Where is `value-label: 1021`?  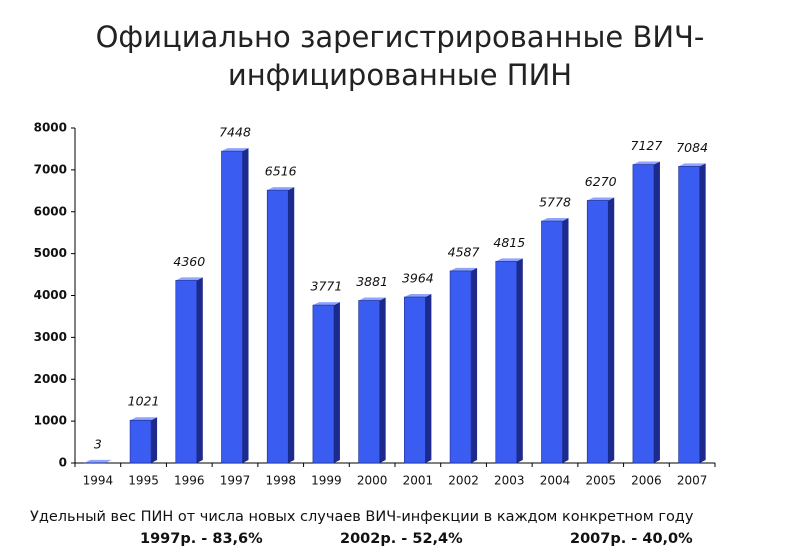 value-label: 1021 is located at coordinates (144, 401).